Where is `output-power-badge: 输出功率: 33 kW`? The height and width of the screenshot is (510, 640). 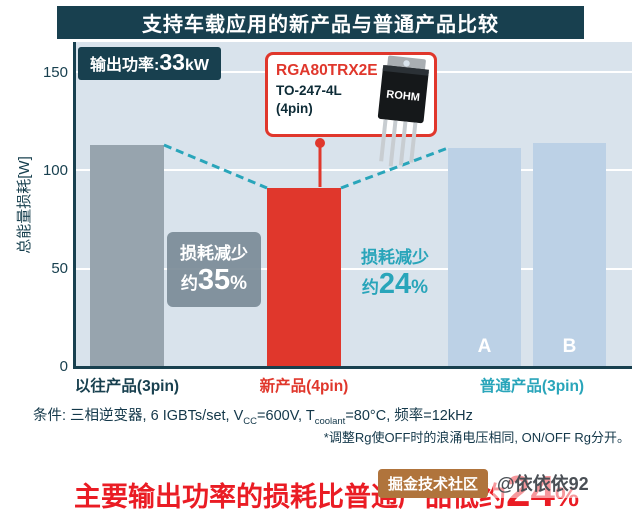 output-power-badge: 输出功率: 33 kW is located at coordinates (149, 63).